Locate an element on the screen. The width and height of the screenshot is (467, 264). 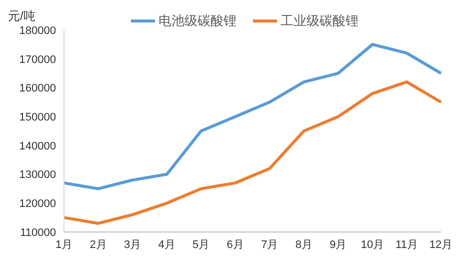
y-tick-label: 110000 is located at coordinates (38, 232).